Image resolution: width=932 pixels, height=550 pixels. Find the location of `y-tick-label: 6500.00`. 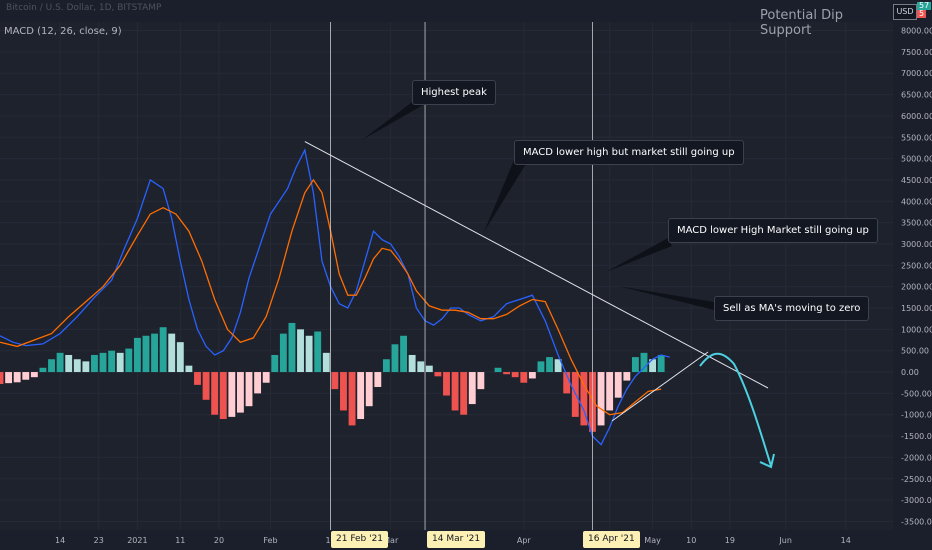

y-tick-label: 6500.00 is located at coordinates (916, 95).